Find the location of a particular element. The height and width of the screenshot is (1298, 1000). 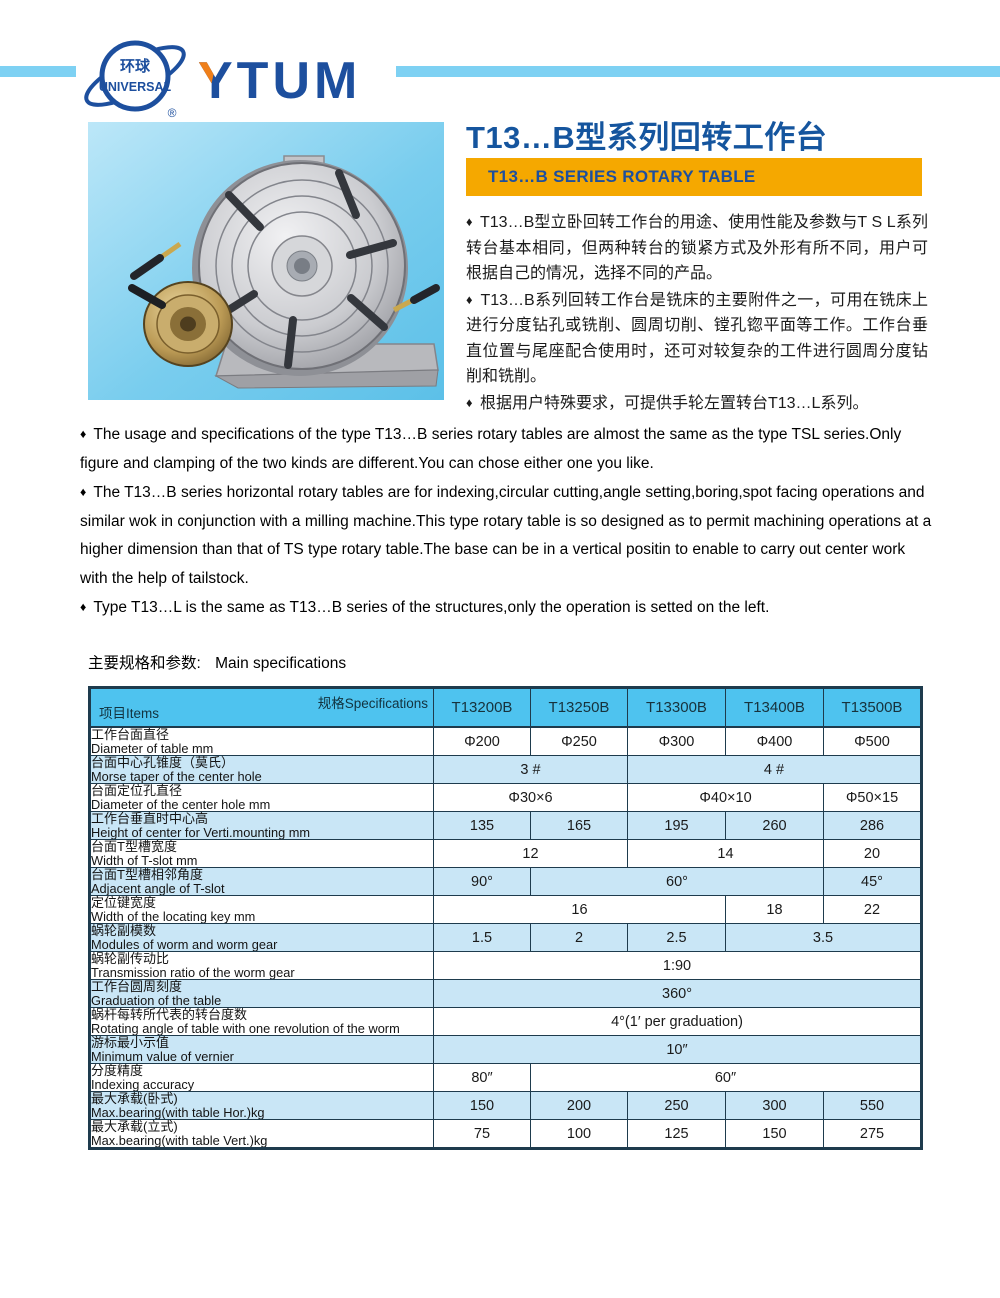

spec-item-cn: 蜗杆每转所代表的转台度数 is located at coordinates (169, 1014).